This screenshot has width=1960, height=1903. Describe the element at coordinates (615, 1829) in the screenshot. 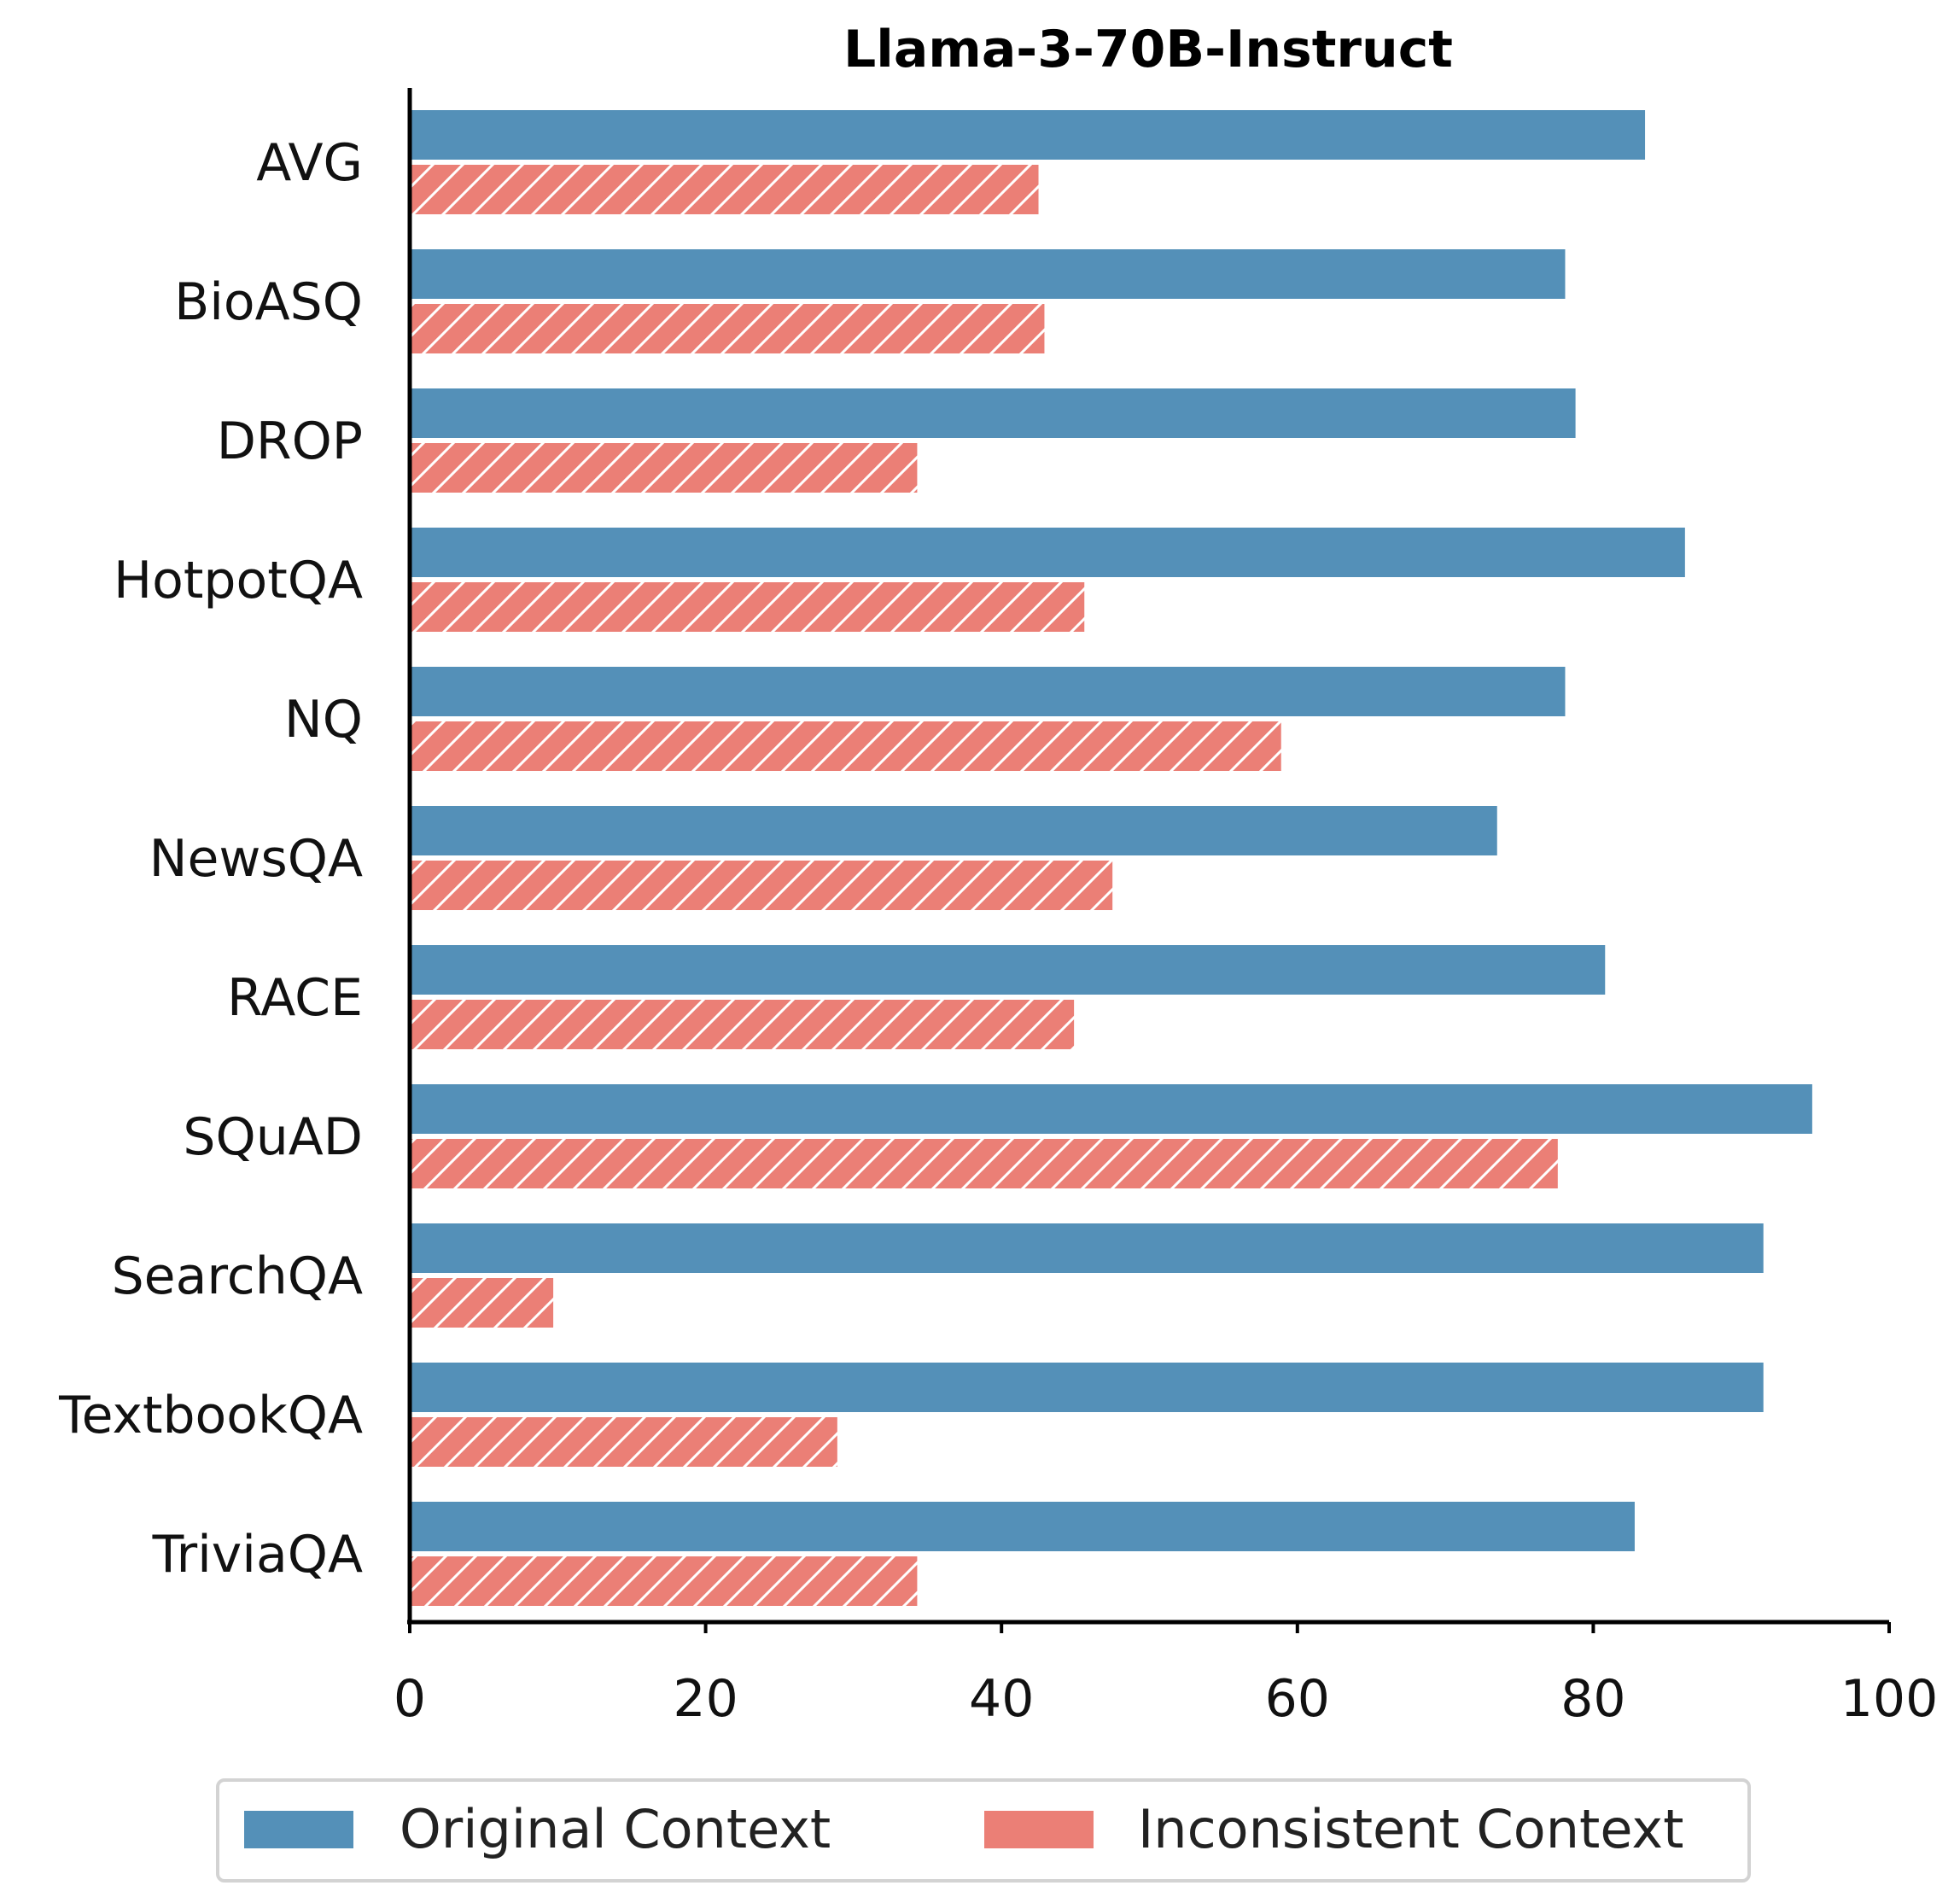

I see `legend-label-original: Original Context` at that location.